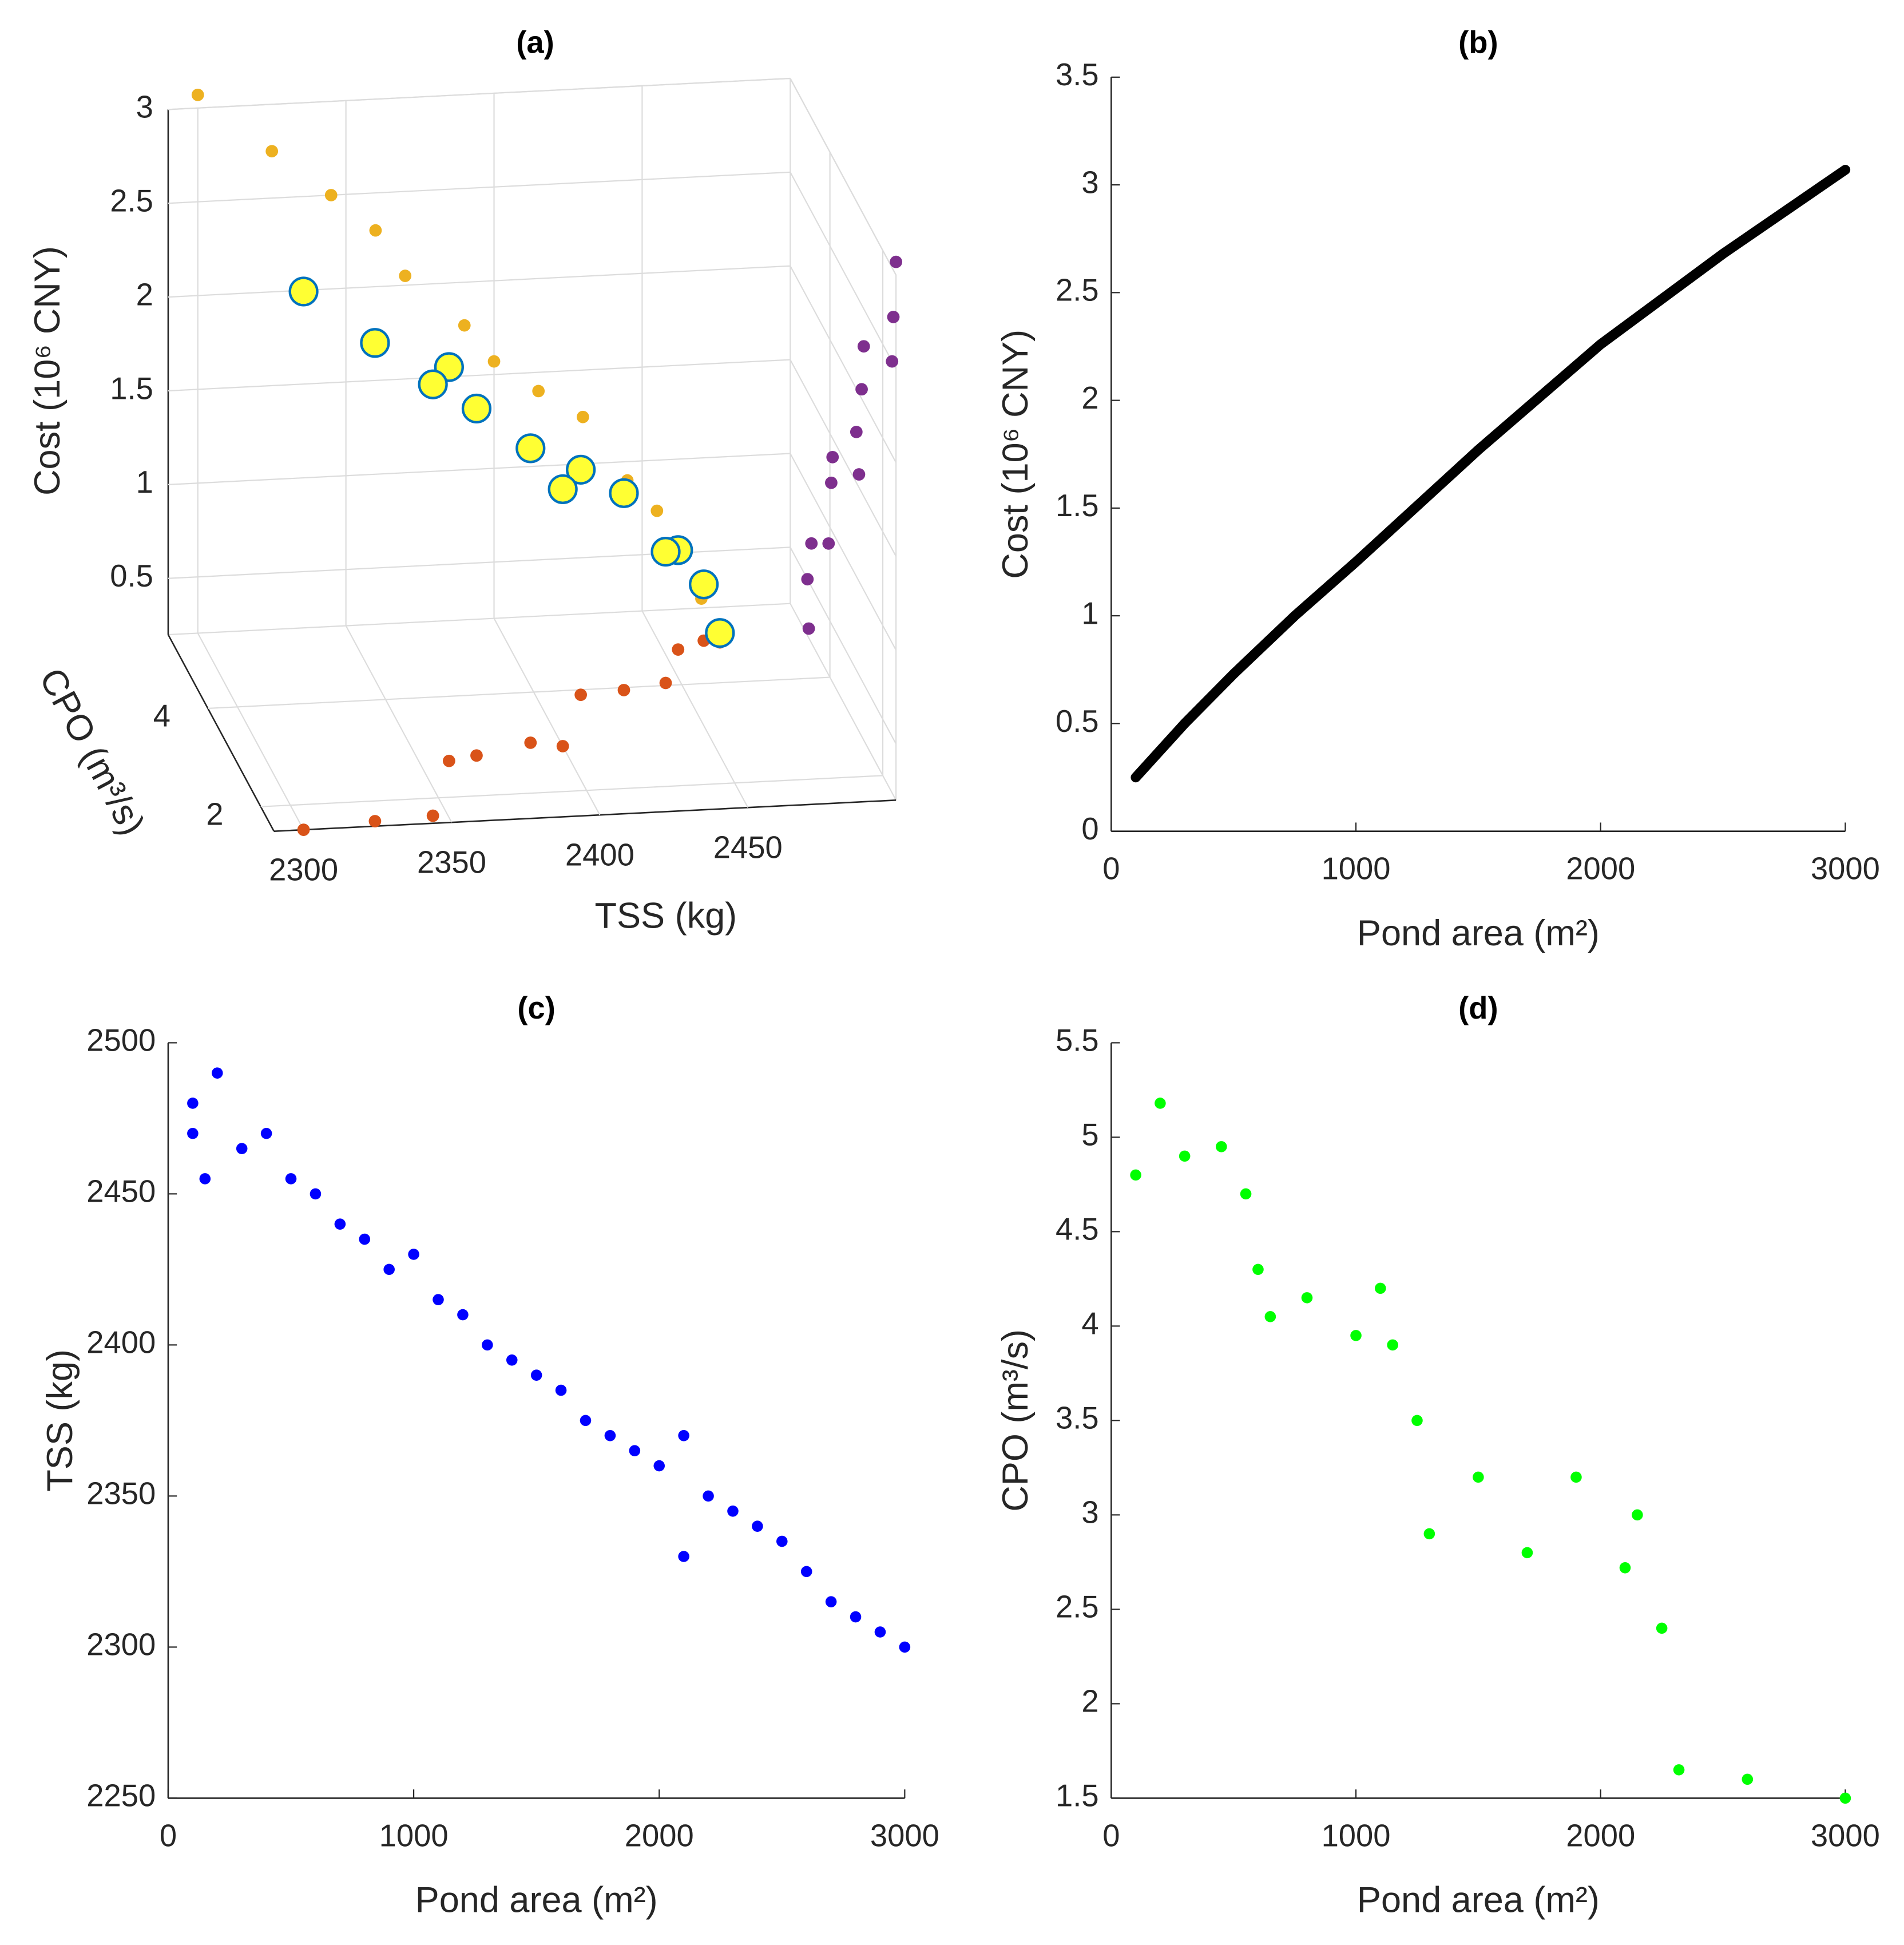 This screenshot has width=1904, height=1945. Describe the element at coordinates (843, 702) in the screenshot. I see `box-edge` at that location.